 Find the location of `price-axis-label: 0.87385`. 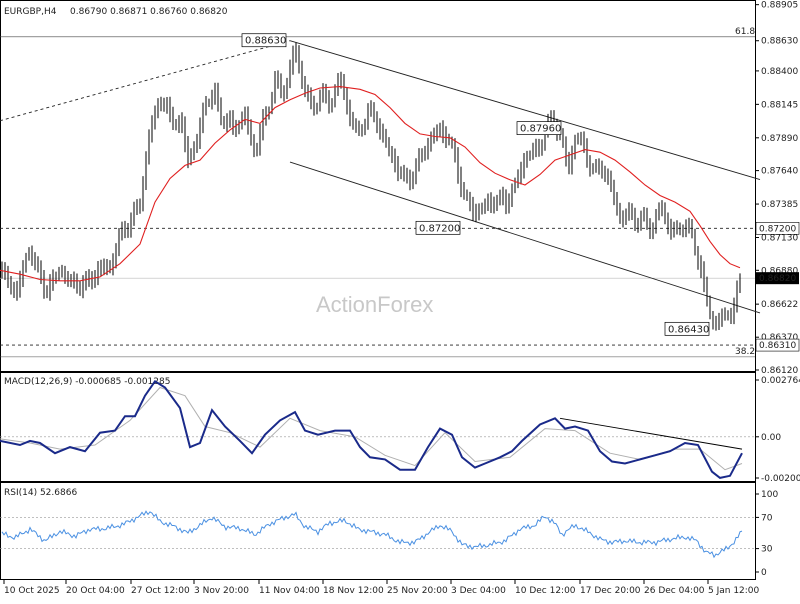

price-axis-label: 0.87385 is located at coordinates (779, 205).